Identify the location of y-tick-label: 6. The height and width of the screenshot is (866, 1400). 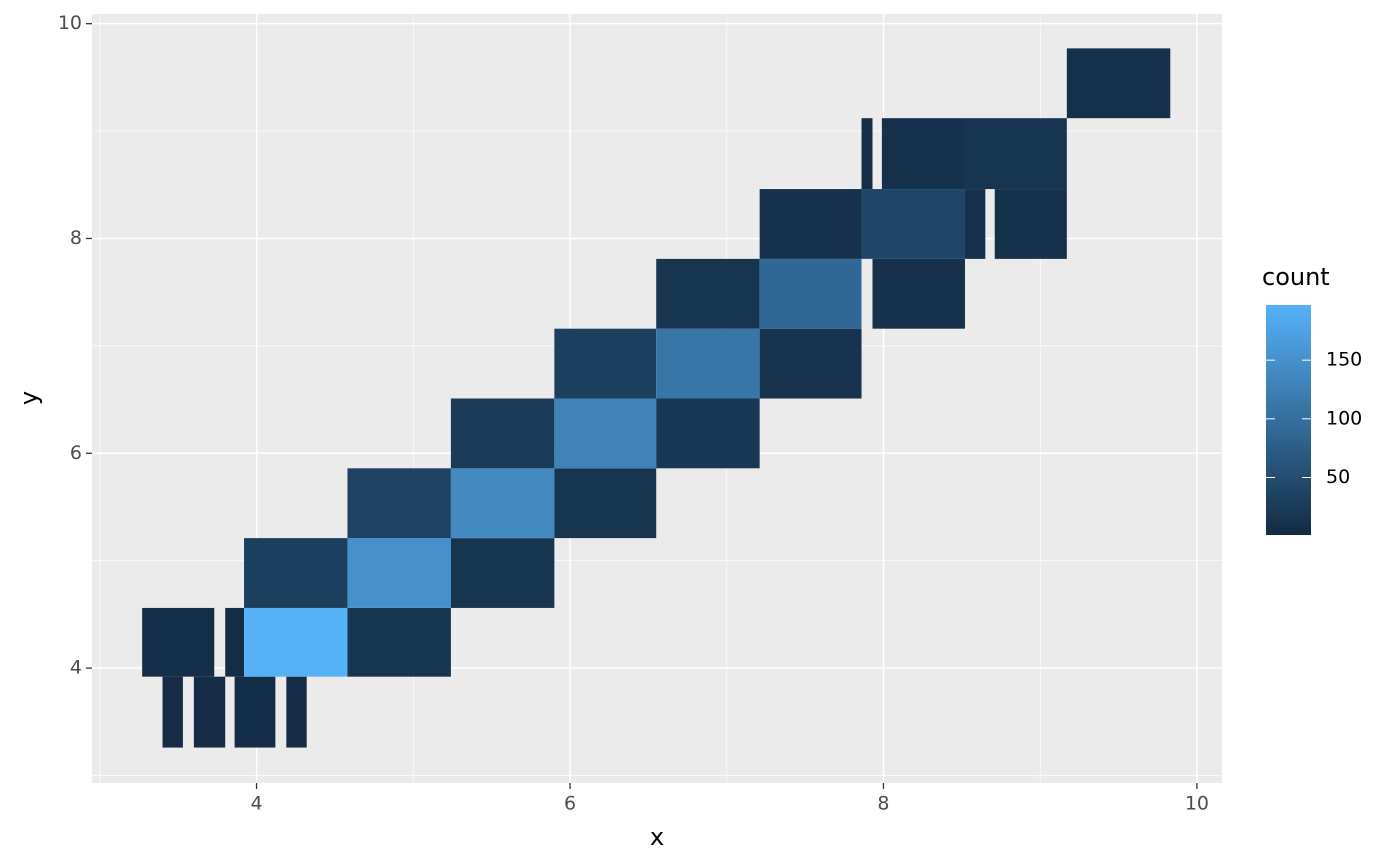
(76, 453).